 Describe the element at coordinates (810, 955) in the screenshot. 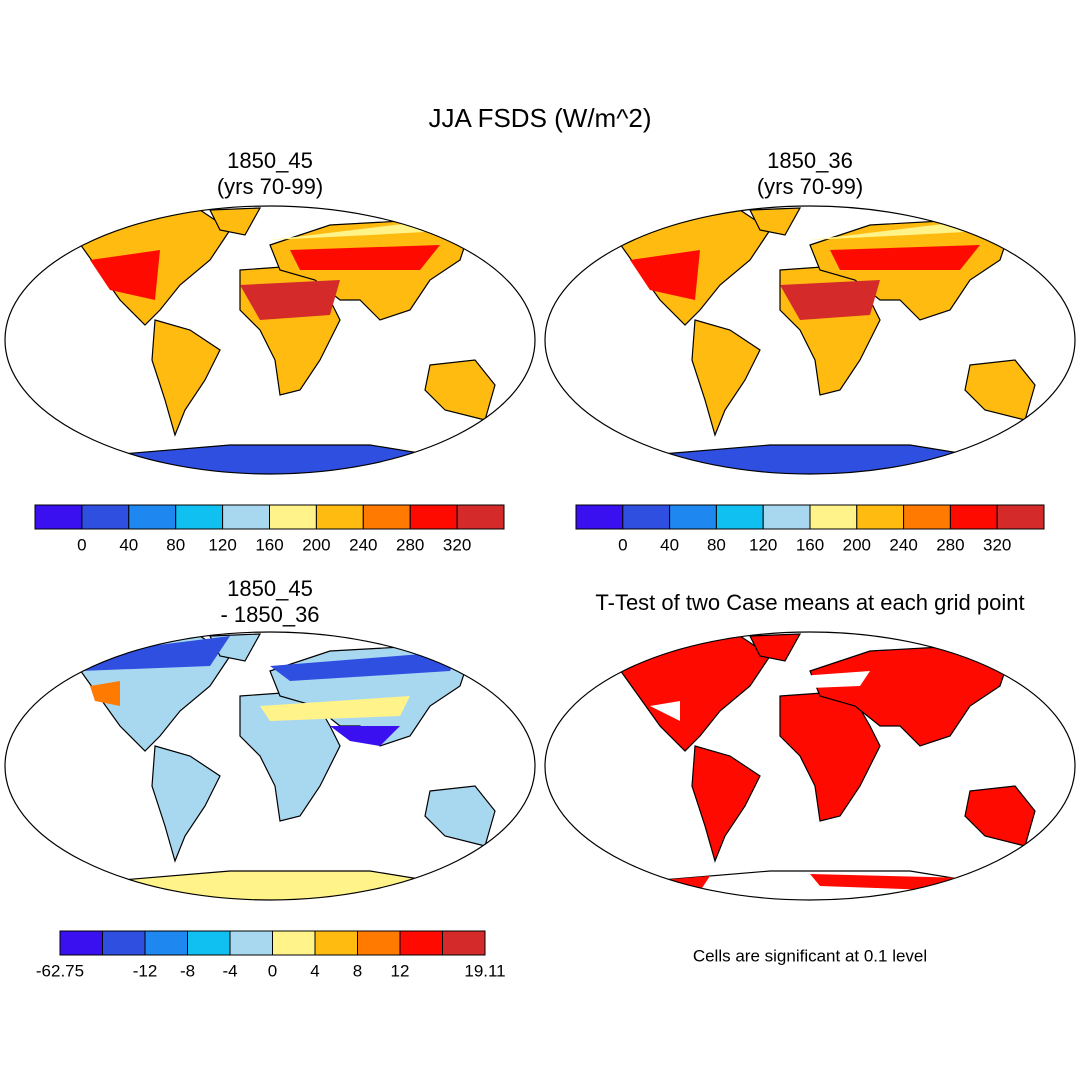

I see `panel-note: Cells are significant at 0.1 level` at that location.